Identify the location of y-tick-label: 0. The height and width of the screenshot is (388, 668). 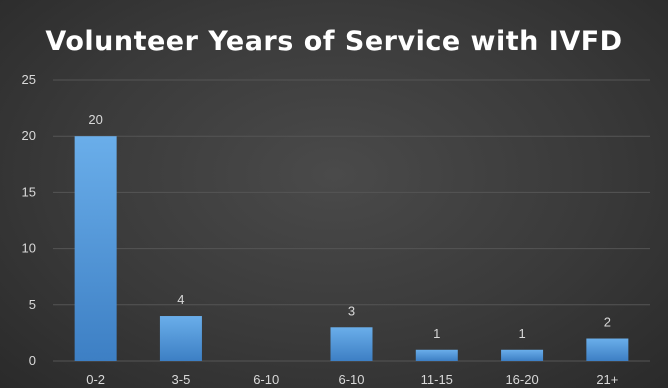
(32, 360).